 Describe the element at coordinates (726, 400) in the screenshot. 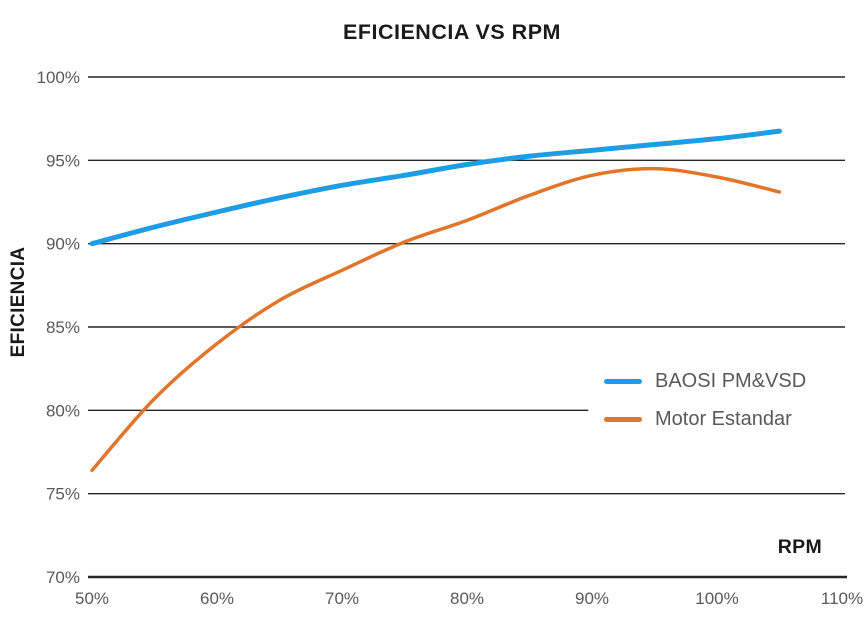

I see `legend: BAOSI PM&VSD Motor Estandar` at that location.